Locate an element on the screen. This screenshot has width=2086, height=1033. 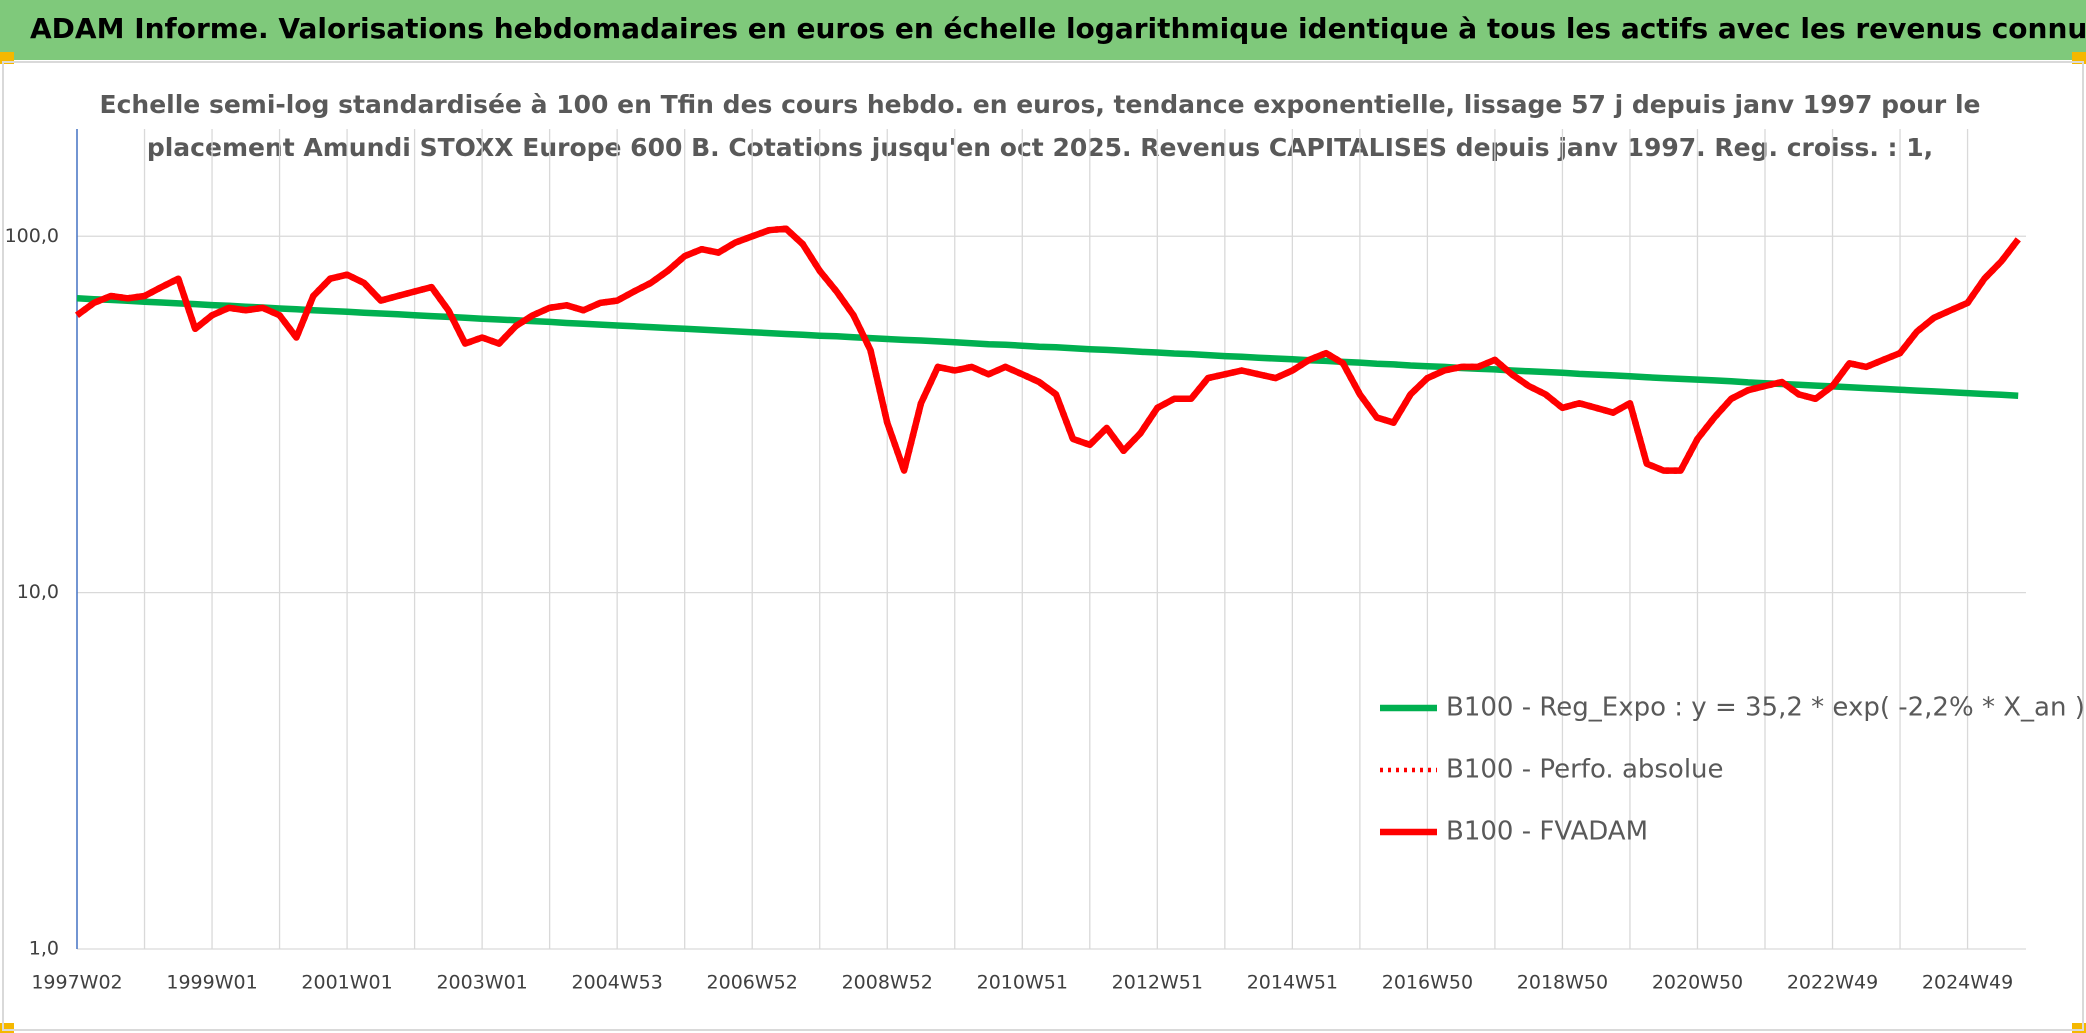
header-bar is located at coordinates (1043, 30).